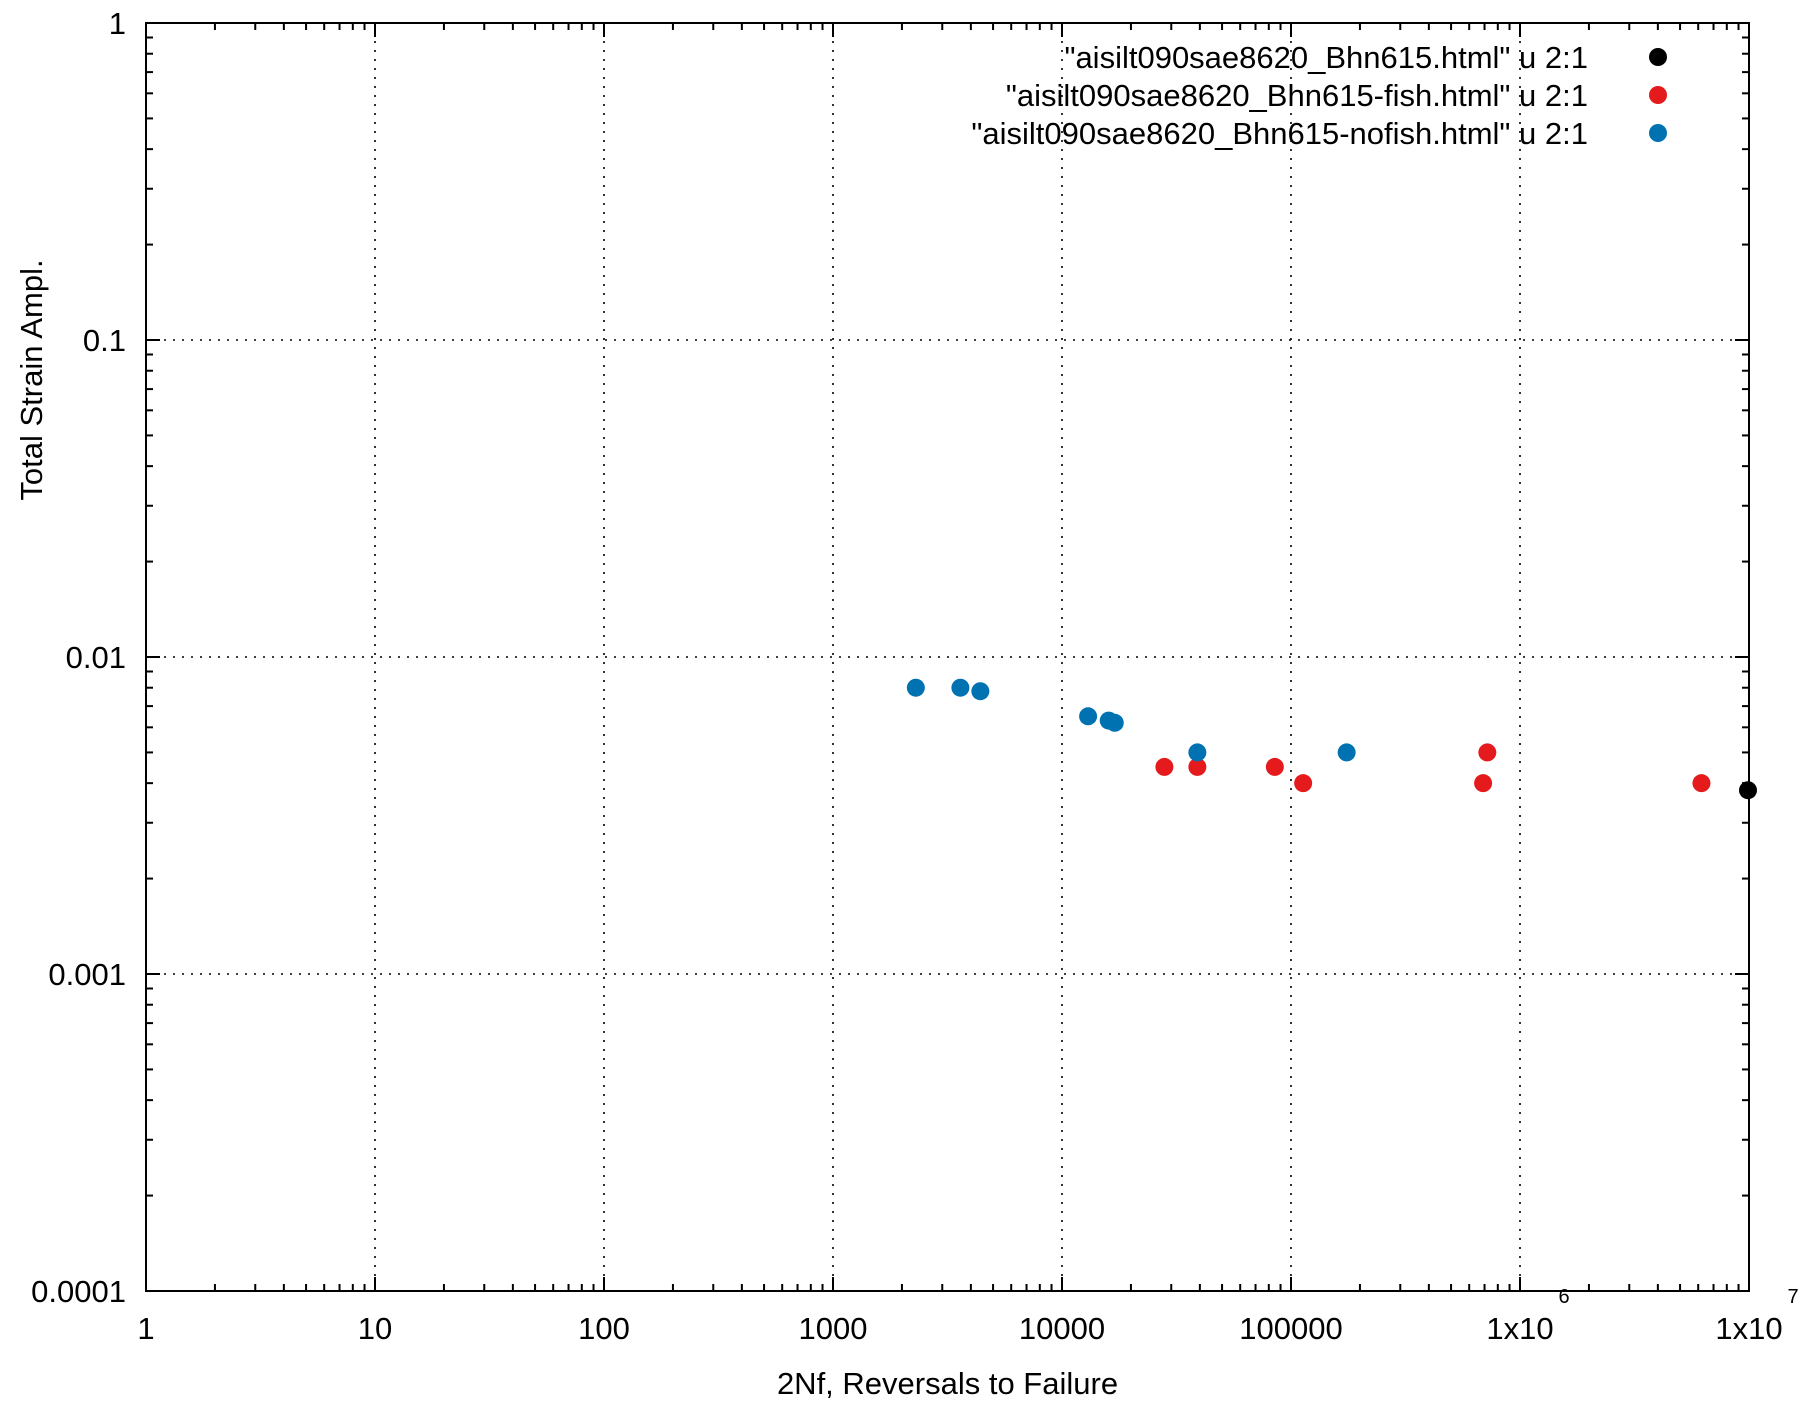 This screenshot has height=1405, width=1801. Describe the element at coordinates (1326, 57) in the screenshot. I see `legend-label: "aisilt090sae8620_Bhn615.html" u 2:1` at that location.